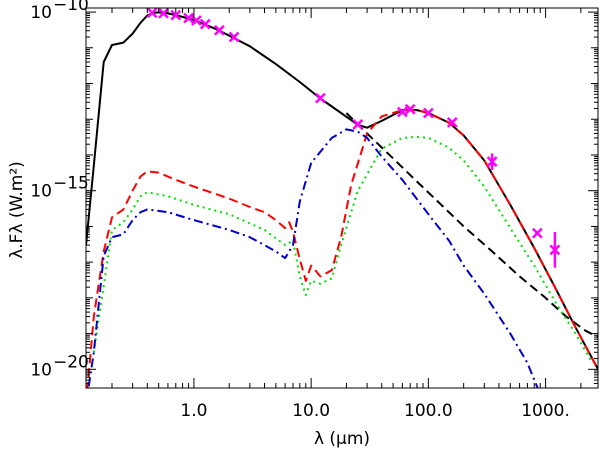  I want to click on x-tick-label: 1000., so click(545, 411).